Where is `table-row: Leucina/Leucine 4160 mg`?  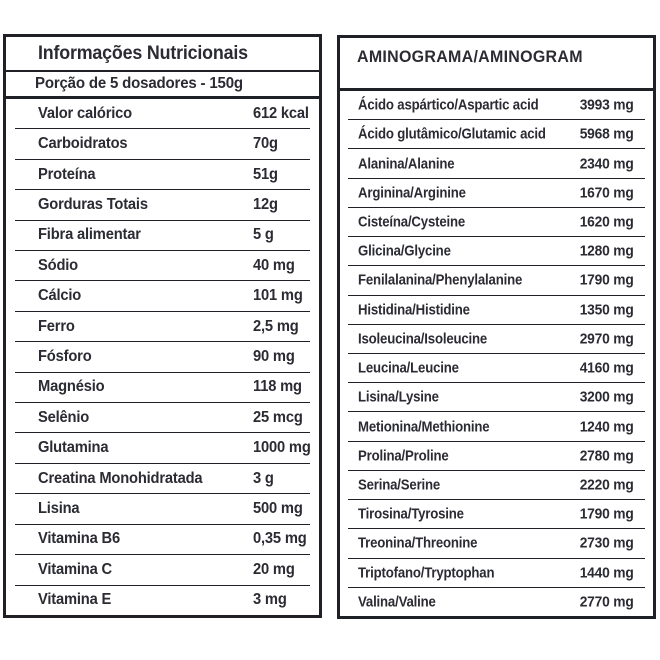
table-row: Leucina/Leucine 4160 mg is located at coordinates (496, 369).